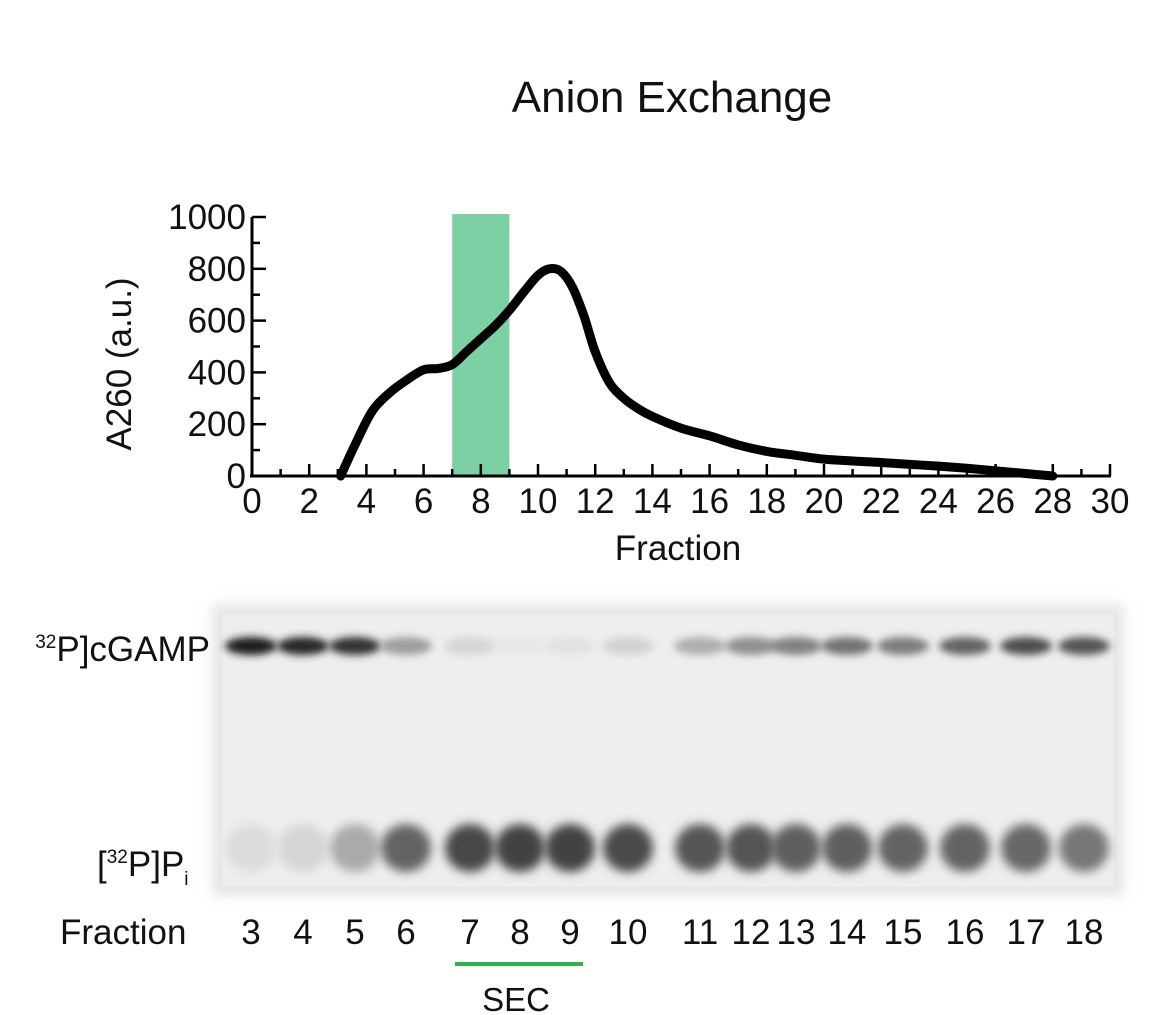 This screenshot has width=1152, height=1015. I want to click on x-tick-label: 12, so click(595, 501).